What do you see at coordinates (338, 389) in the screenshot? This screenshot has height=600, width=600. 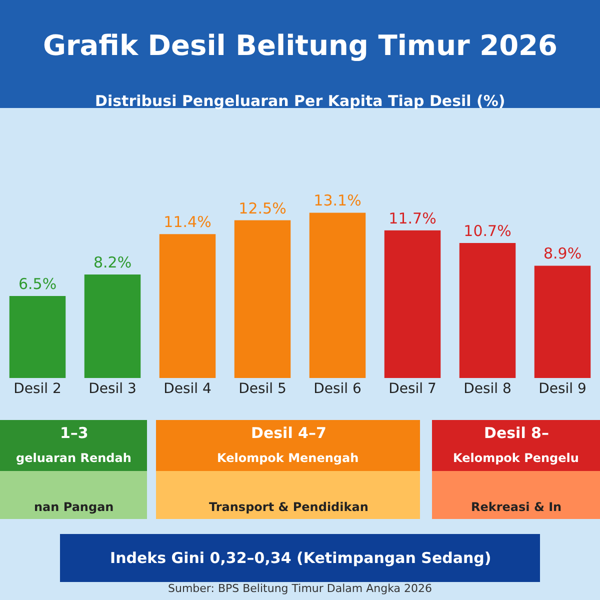 I see `x-tick-label: Desil 6` at bounding box center [338, 389].